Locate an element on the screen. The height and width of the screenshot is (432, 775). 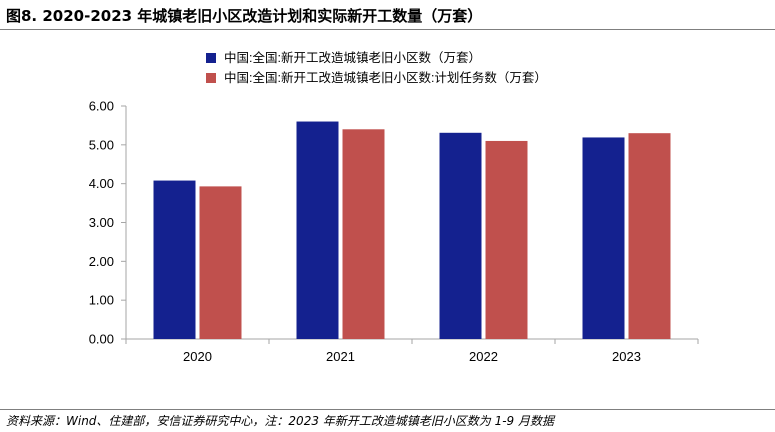
legend-label-2: 中国:全国:新开工改造城镇老旧小区数:计划任务数（万套） is located at coordinates (385, 77).